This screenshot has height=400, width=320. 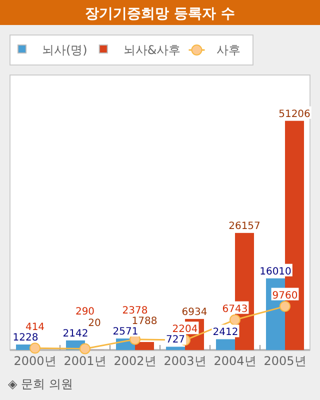 What do you see at coordinates (244, 226) in the screenshot?
I see `data-label: 26157` at bounding box center [244, 226].